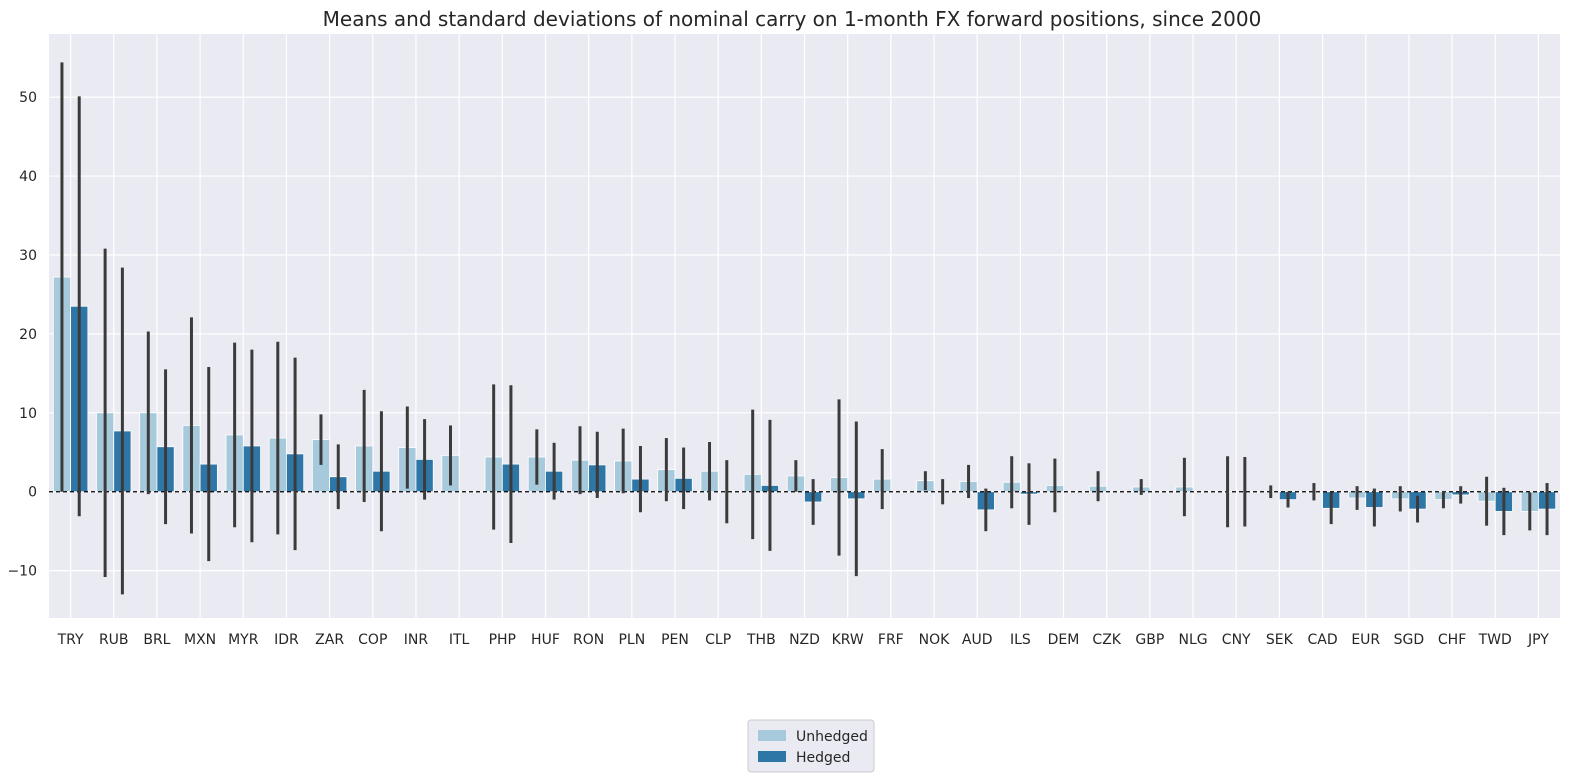 The height and width of the screenshot is (780, 1584). What do you see at coordinates (502, 640) in the screenshot?
I see `x-tick-label: PHP` at bounding box center [502, 640].